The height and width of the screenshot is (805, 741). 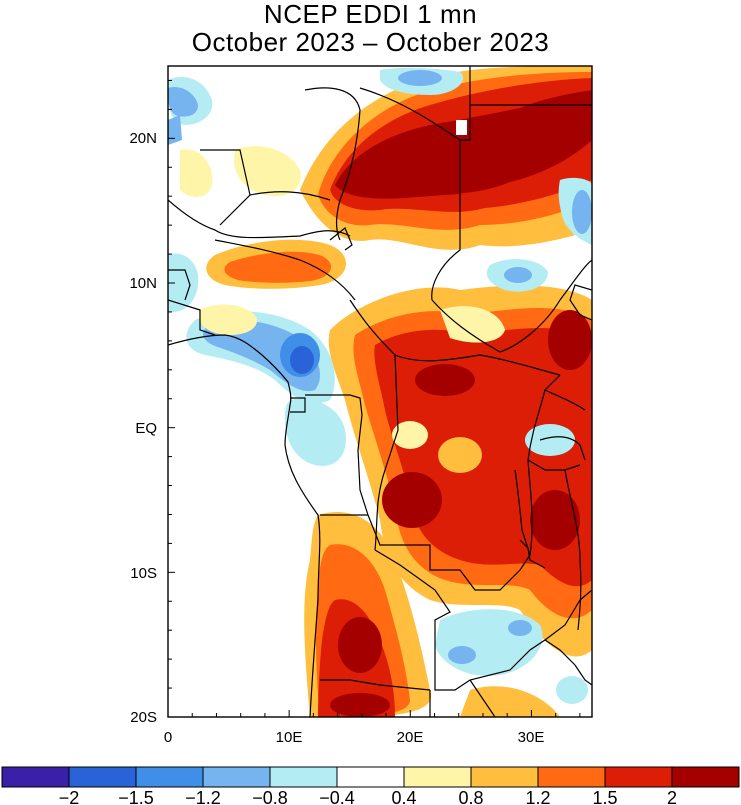 What do you see at coordinates (370, 42) in the screenshot?
I see `map-subtitle: October 2023 – October 2023` at bounding box center [370, 42].